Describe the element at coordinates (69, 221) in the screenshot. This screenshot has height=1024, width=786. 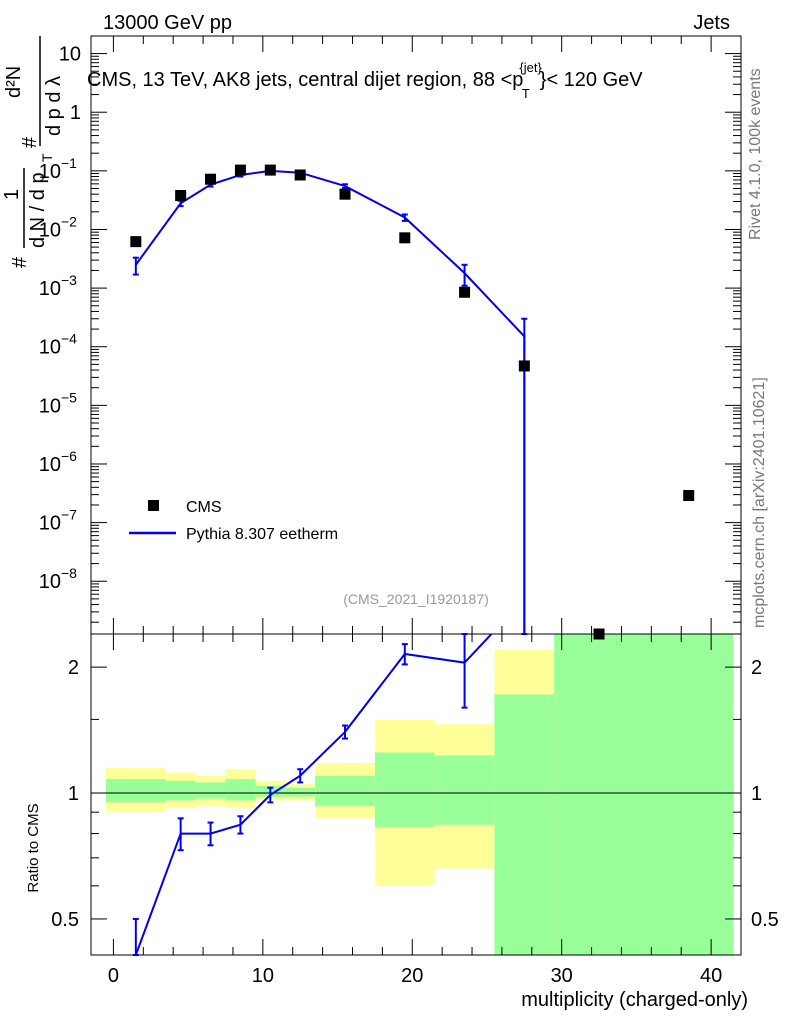
I see `main-ytick-sup-3: −2` at that location.